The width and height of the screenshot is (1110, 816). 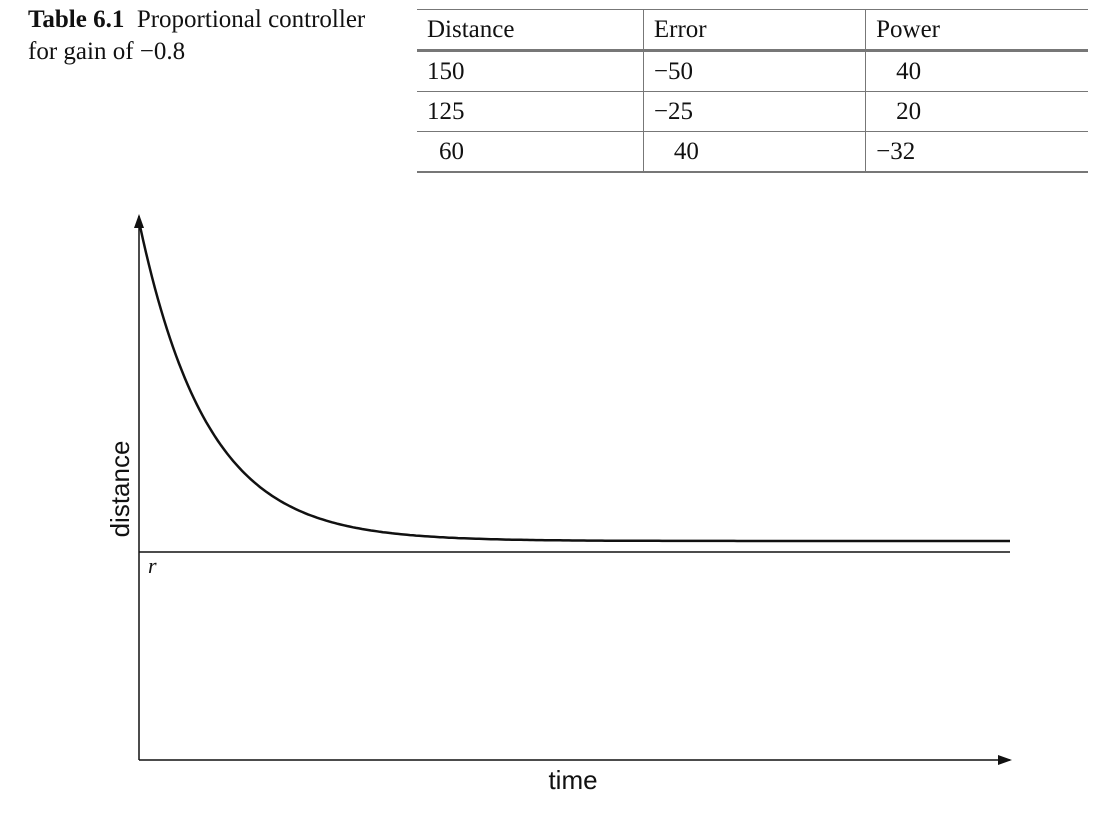 I want to click on table-label: Table 6.1, so click(x=76, y=19).